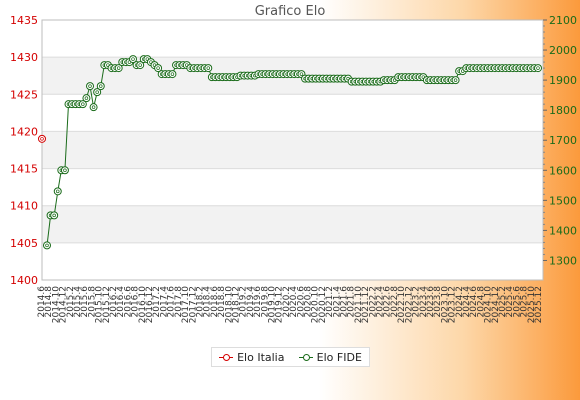 Image resolution: width=580 pixels, height=400 pixels. Describe the element at coordinates (366, 304) in the screenshot. I see `x-tick-label: 2021.12` at that location.